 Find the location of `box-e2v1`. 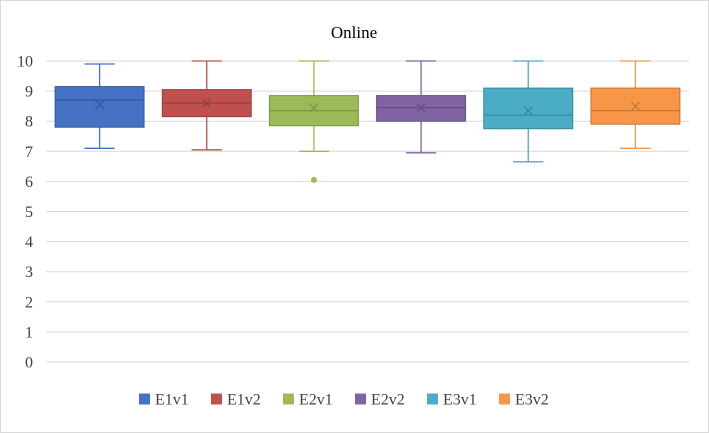

box-e2v1 is located at coordinates (313, 121).